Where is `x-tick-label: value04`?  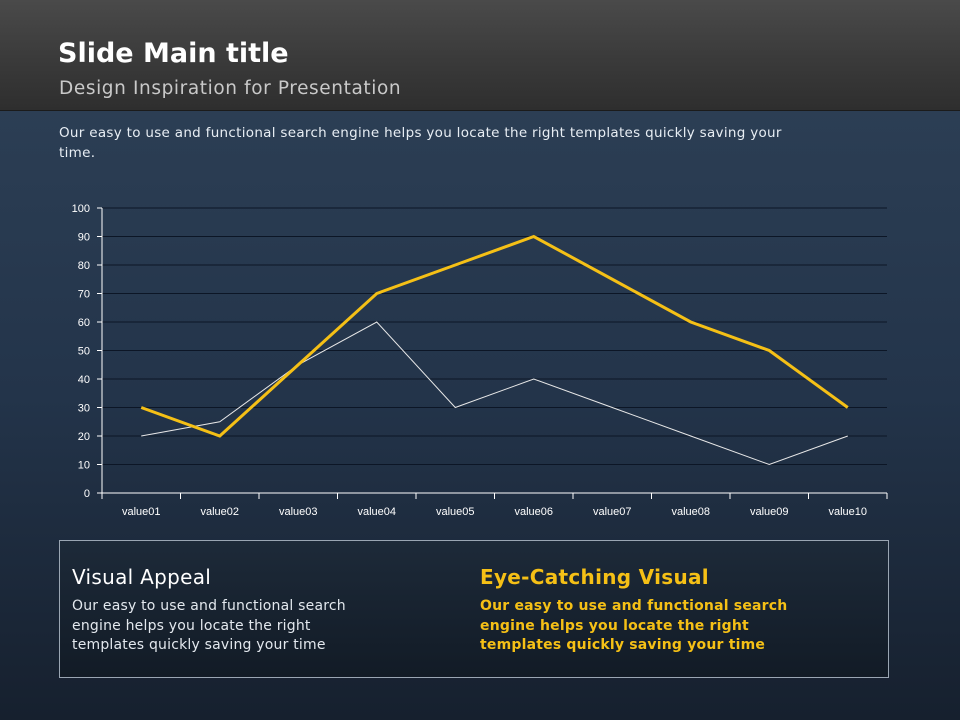
x-tick-label: value04 is located at coordinates (376, 512).